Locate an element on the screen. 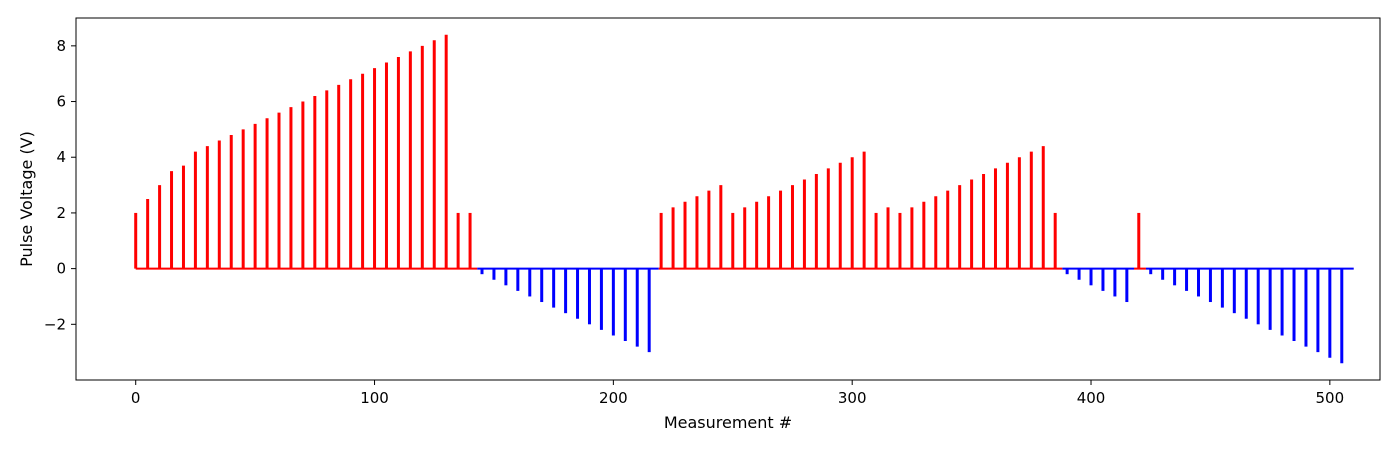 The image size is (1400, 450). y-tick-label: 2 is located at coordinates (61, 213).